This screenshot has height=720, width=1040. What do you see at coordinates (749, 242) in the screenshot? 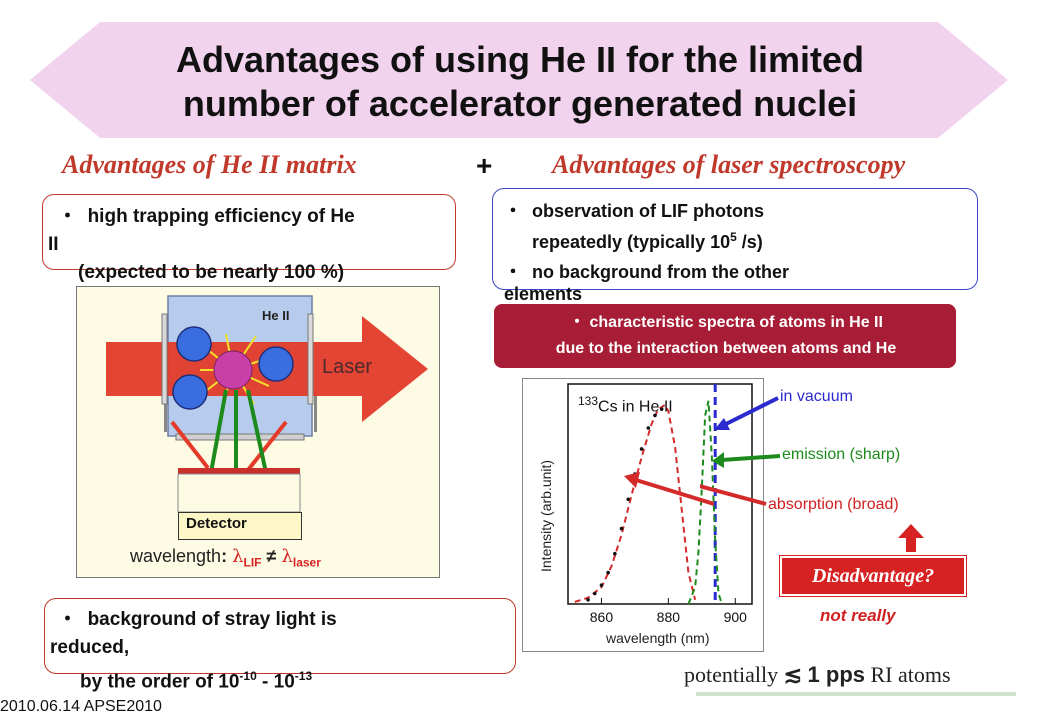
I see `lif-line-2-end: /s)` at bounding box center [749, 242].